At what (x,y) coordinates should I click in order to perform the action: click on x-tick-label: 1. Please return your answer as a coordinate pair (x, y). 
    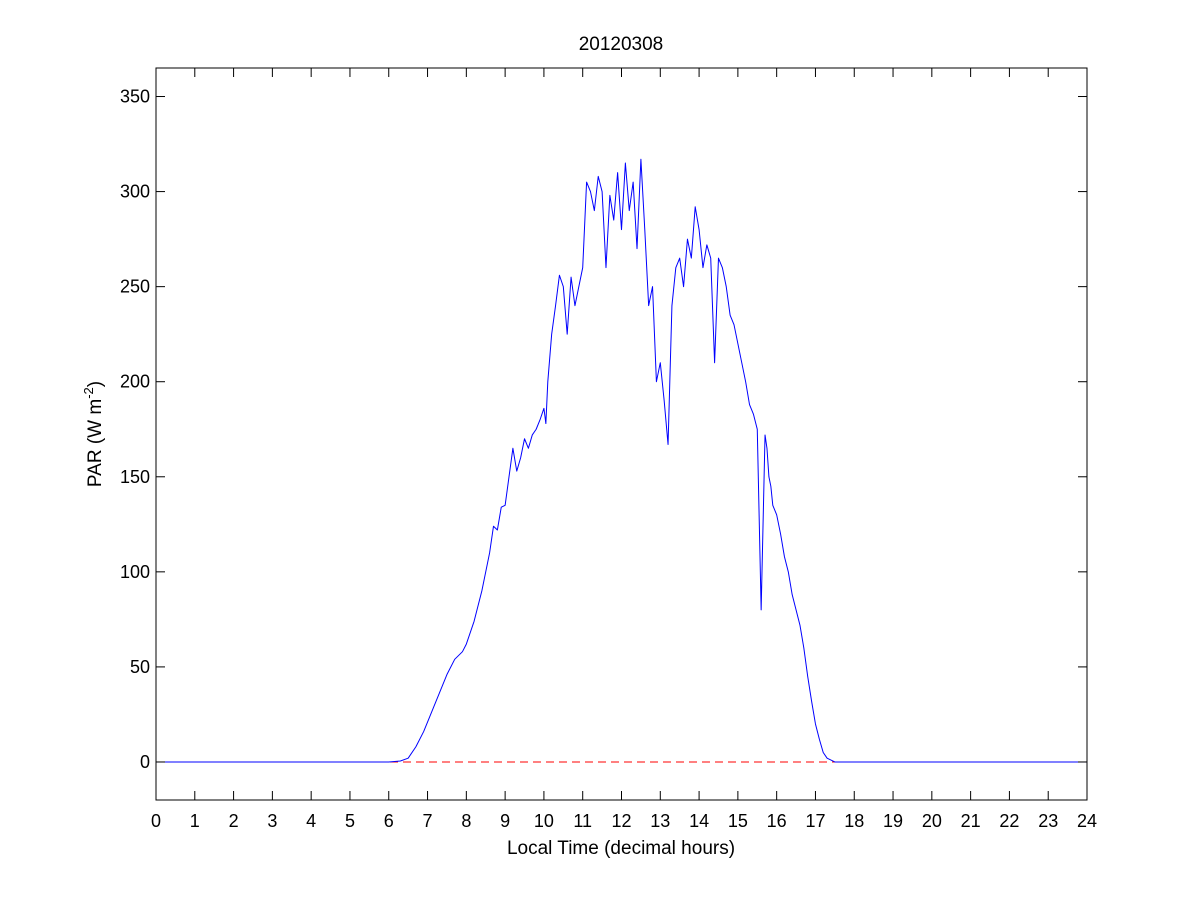
    Looking at the image, I should click on (195, 821).